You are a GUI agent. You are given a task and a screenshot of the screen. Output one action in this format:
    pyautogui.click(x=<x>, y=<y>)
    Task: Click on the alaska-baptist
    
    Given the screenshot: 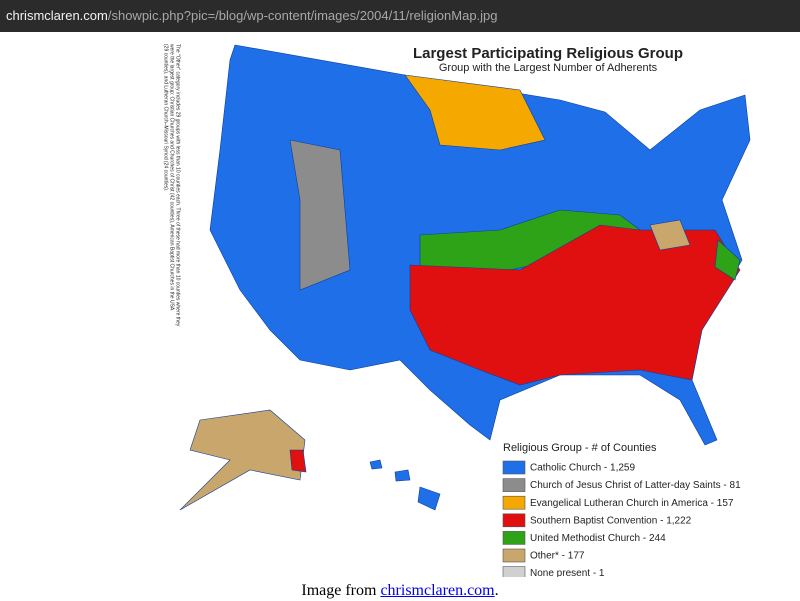 What is the action you would take?
    pyautogui.click(x=298, y=461)
    